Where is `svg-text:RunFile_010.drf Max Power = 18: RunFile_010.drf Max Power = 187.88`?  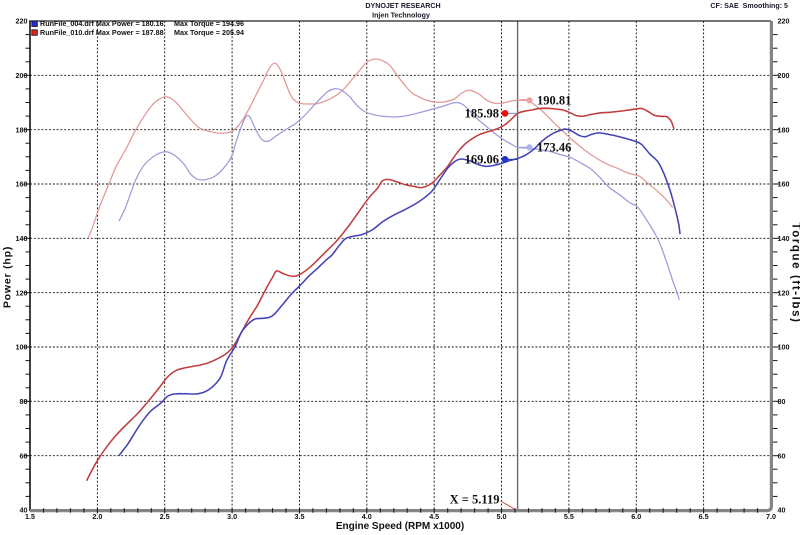
svg-text:RunFile_010.drf Max Power = 18: RunFile_010.drf Max Power = 187.88 is located at coordinates (102, 32).